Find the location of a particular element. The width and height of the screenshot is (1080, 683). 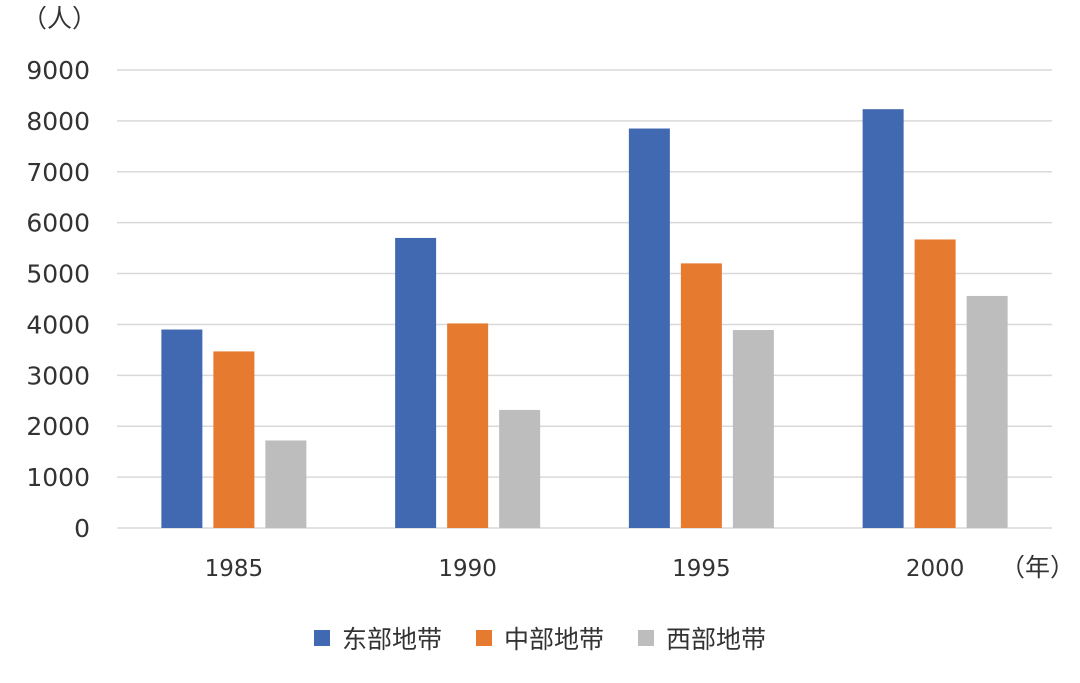

legend-item-west: 西部地带 is located at coordinates (702, 638).